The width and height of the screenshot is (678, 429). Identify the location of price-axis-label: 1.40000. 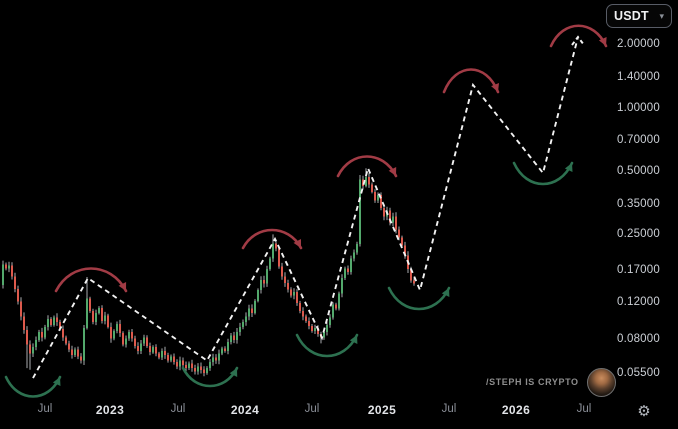
(638, 76).